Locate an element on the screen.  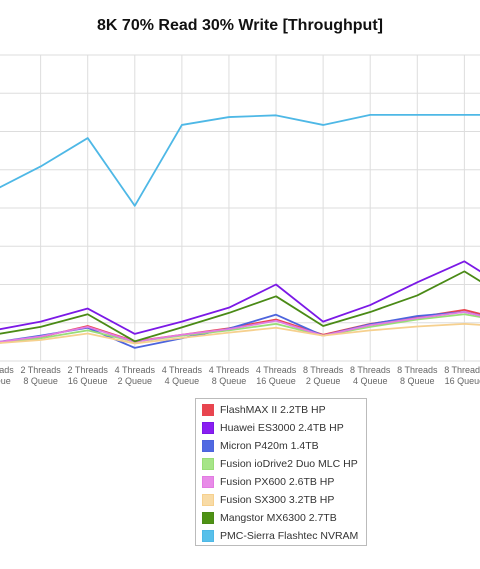
legend-item: Fusion PX600 2.6TB HP is located at coordinates (281, 482).